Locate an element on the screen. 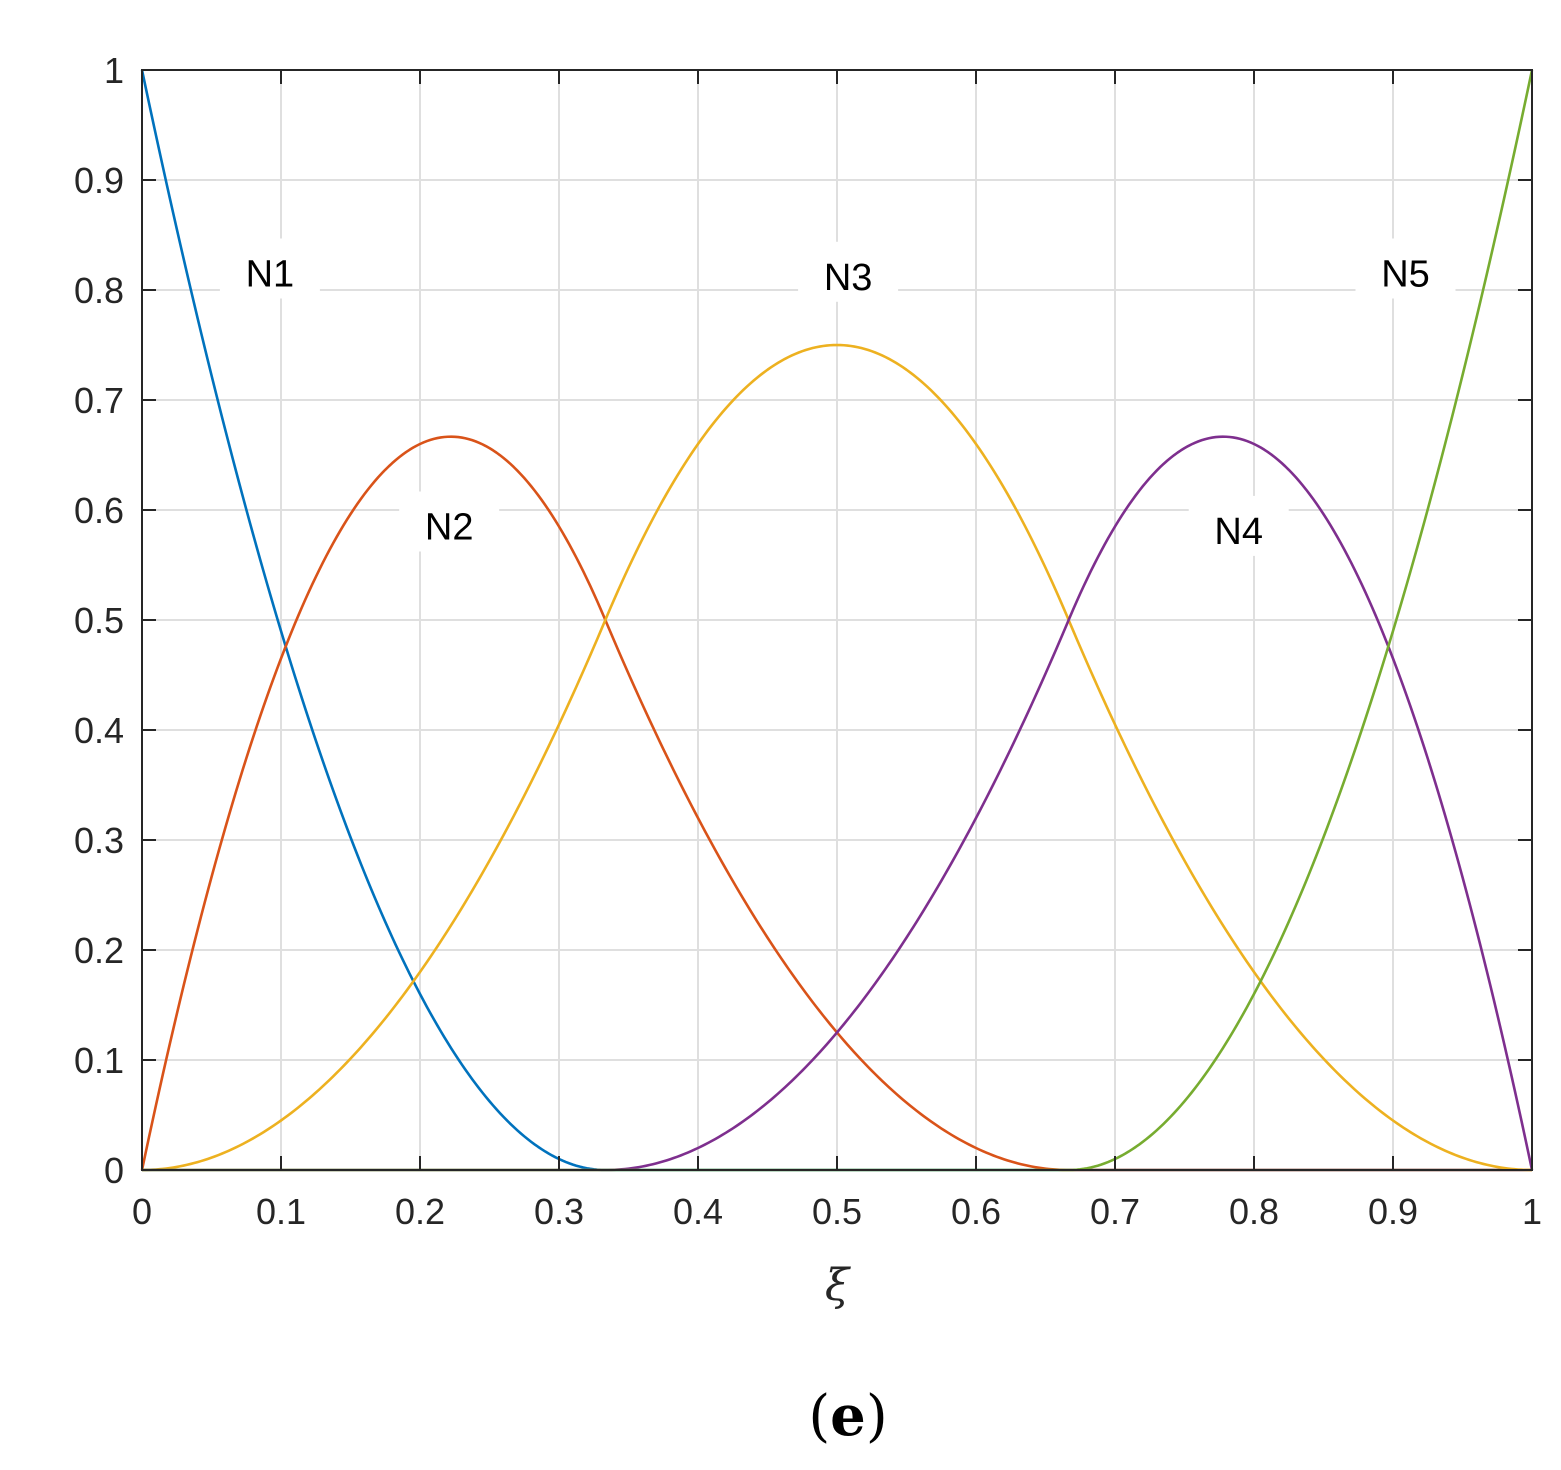 The image size is (1561, 1470). y-tick-label: 0.3 is located at coordinates (99, 840).